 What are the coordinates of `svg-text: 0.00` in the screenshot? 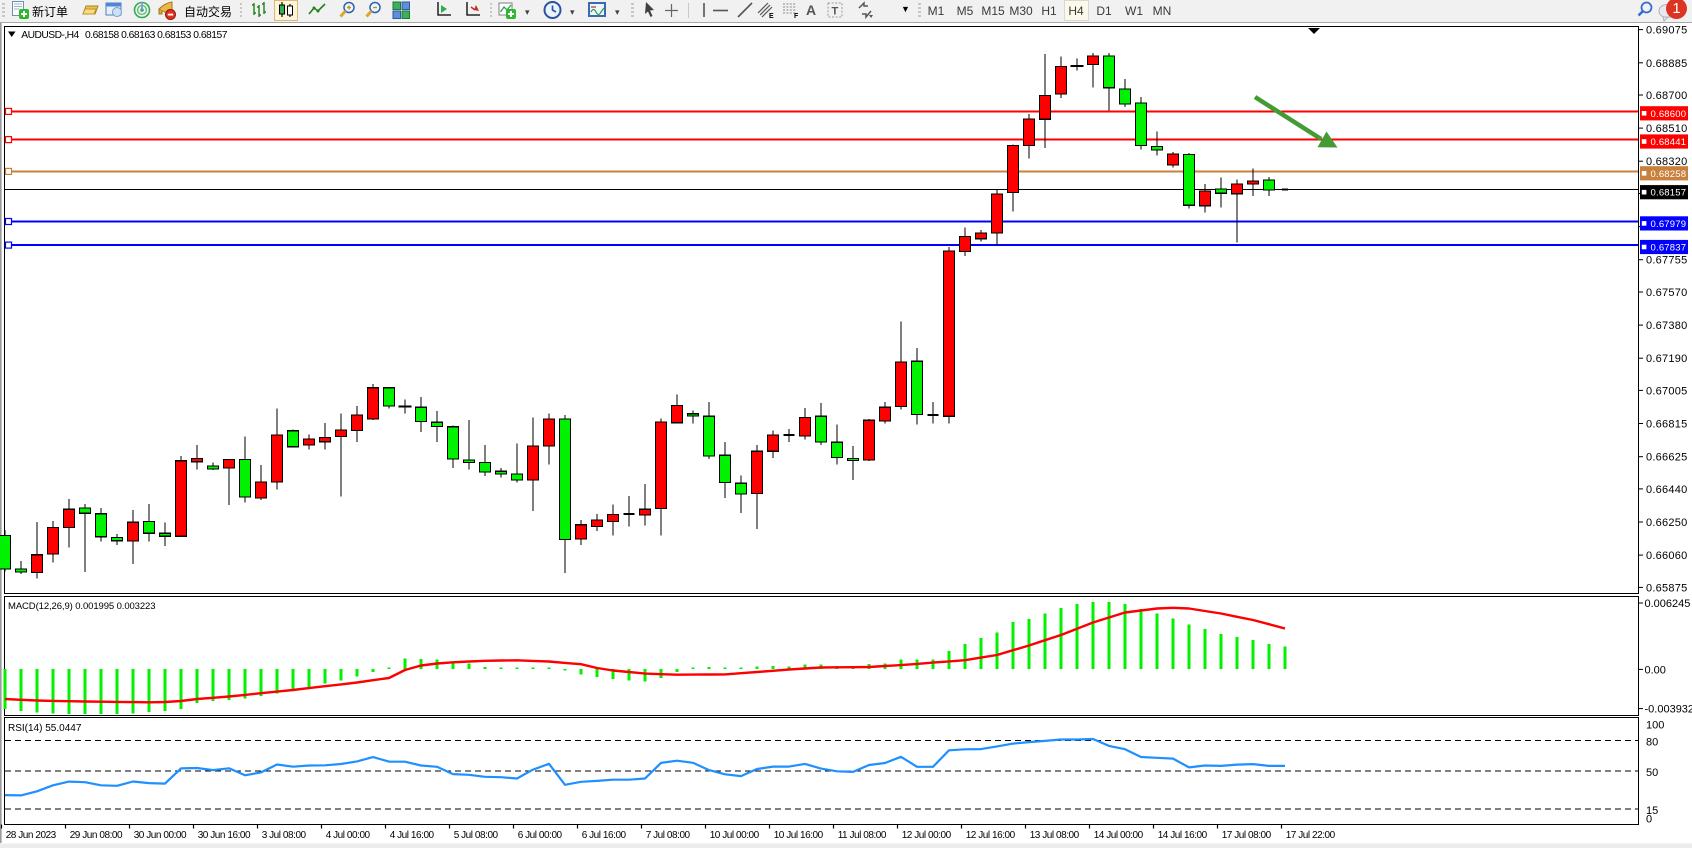 It's located at (1655, 670).